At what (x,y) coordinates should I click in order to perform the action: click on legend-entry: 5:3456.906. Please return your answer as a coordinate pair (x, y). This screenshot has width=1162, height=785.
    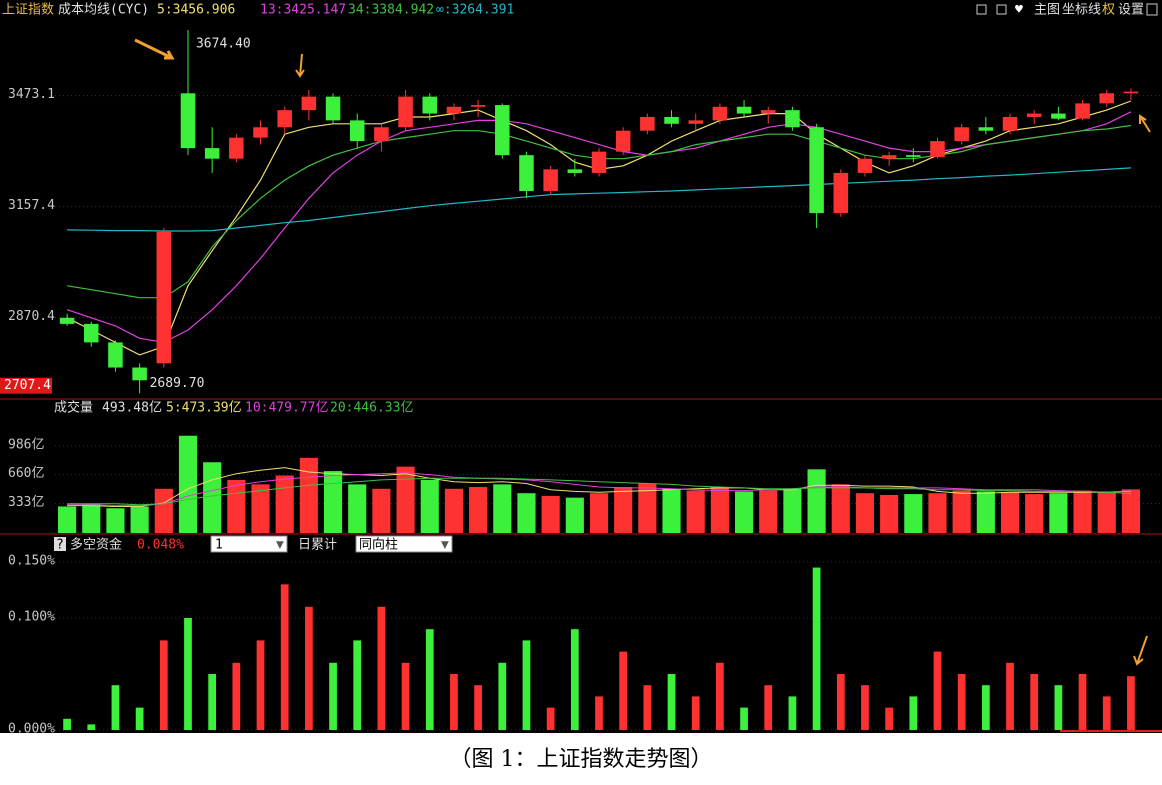
    Looking at the image, I should click on (196, 10).